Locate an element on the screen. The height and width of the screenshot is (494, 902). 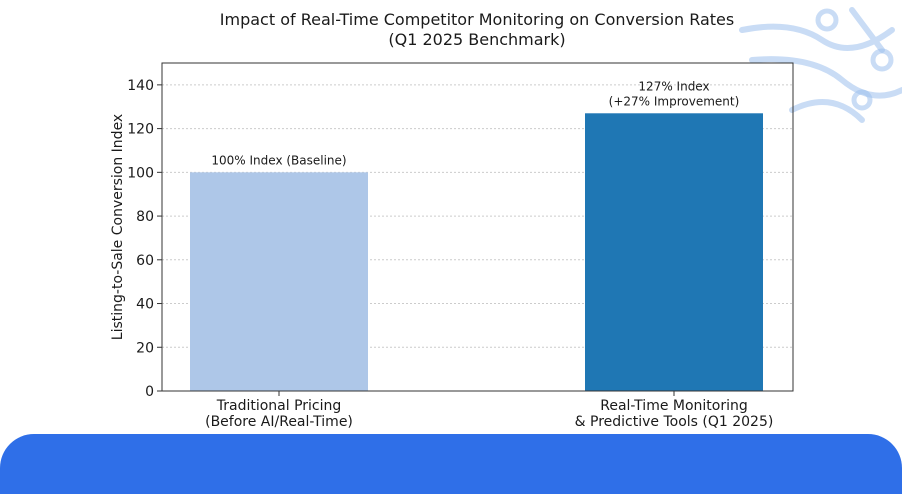
chart-title-line-2: (Q1 2025 Benchmark) is located at coordinates (476, 39).